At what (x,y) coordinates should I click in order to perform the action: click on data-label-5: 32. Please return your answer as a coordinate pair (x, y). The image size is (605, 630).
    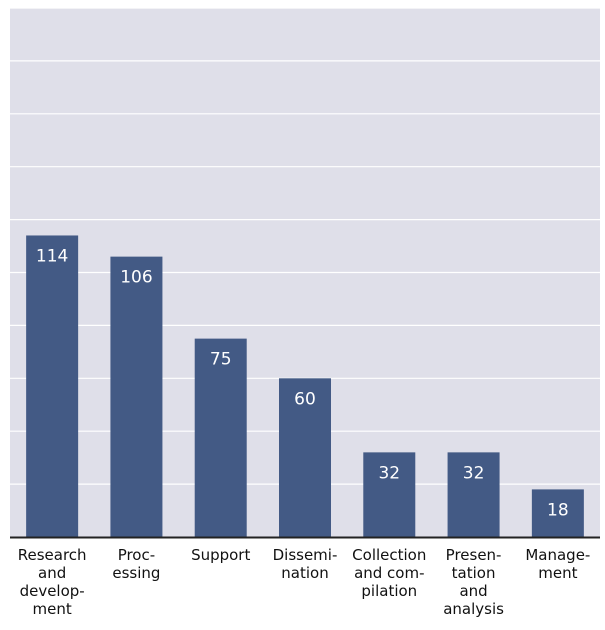
    Looking at the image, I should click on (389, 473).